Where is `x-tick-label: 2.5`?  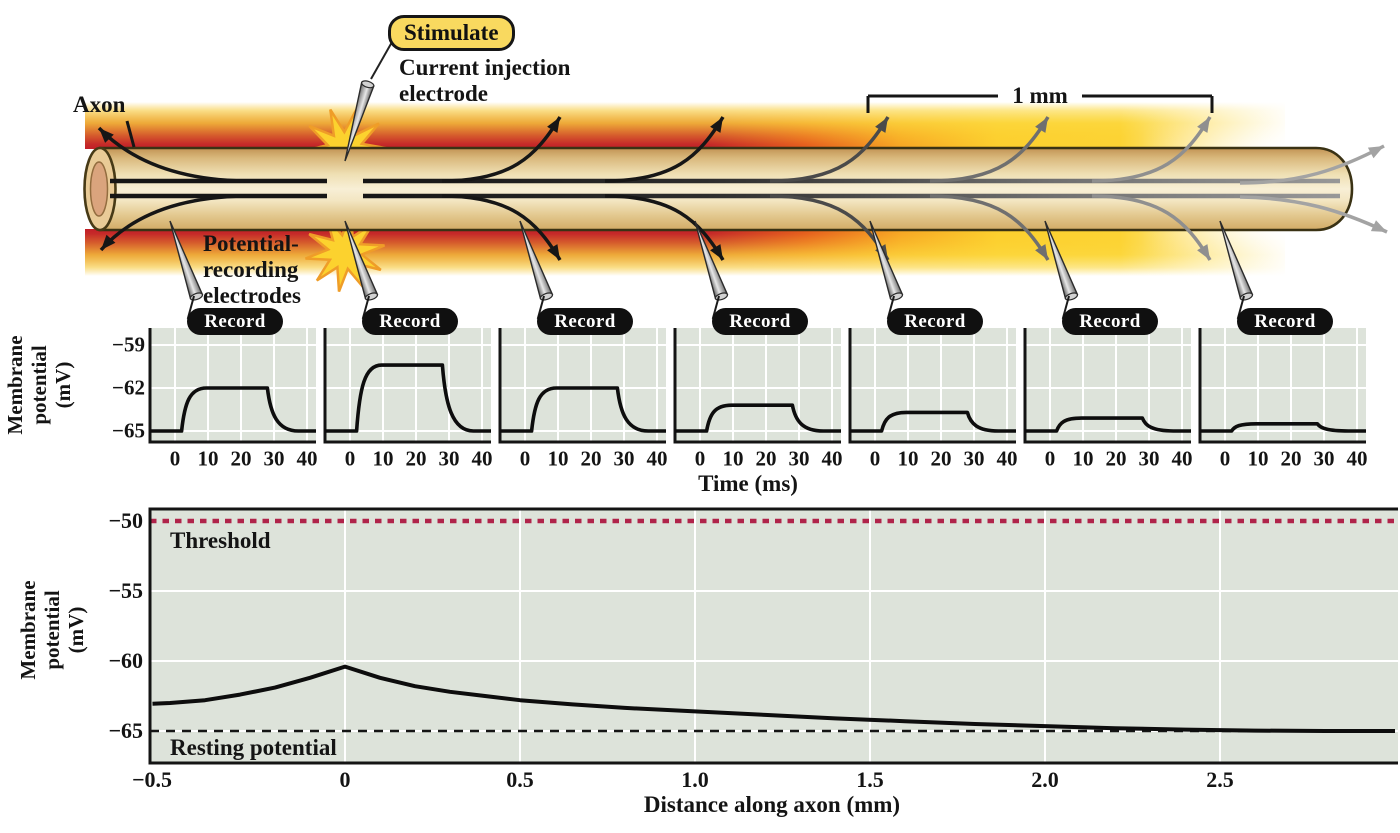 x-tick-label: 2.5 is located at coordinates (1220, 779).